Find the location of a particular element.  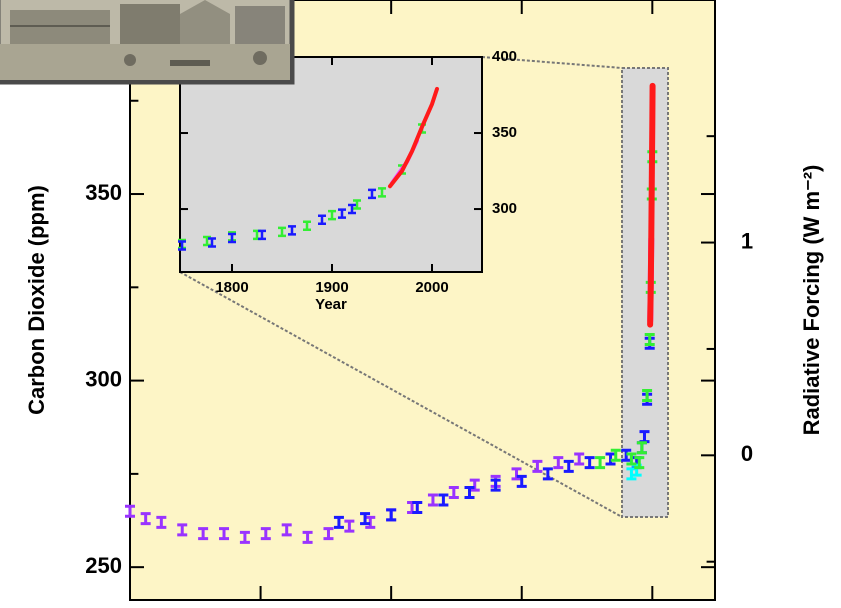

photo-ground is located at coordinates (145, 62).